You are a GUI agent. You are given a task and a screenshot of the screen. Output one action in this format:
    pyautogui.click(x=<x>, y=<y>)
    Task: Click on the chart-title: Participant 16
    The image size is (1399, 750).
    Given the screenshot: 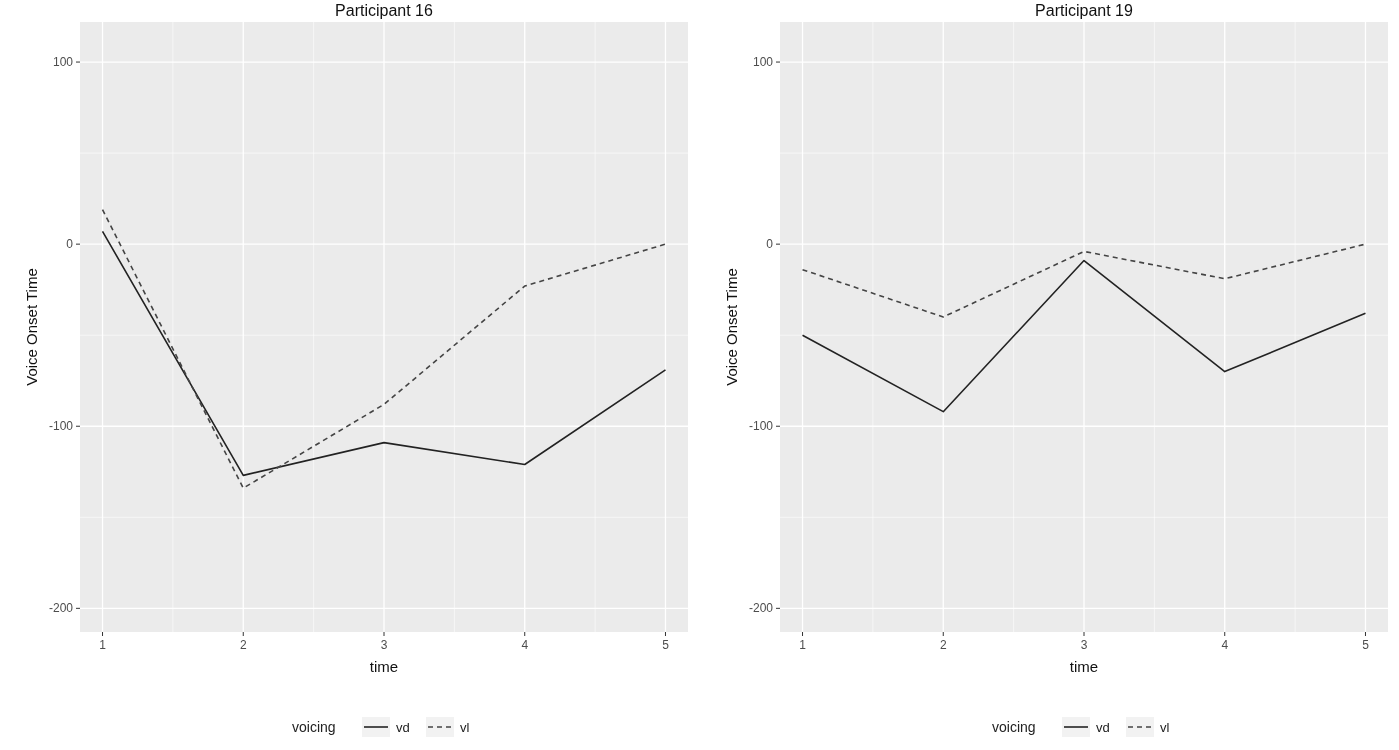 What is the action you would take?
    pyautogui.click(x=384, y=10)
    